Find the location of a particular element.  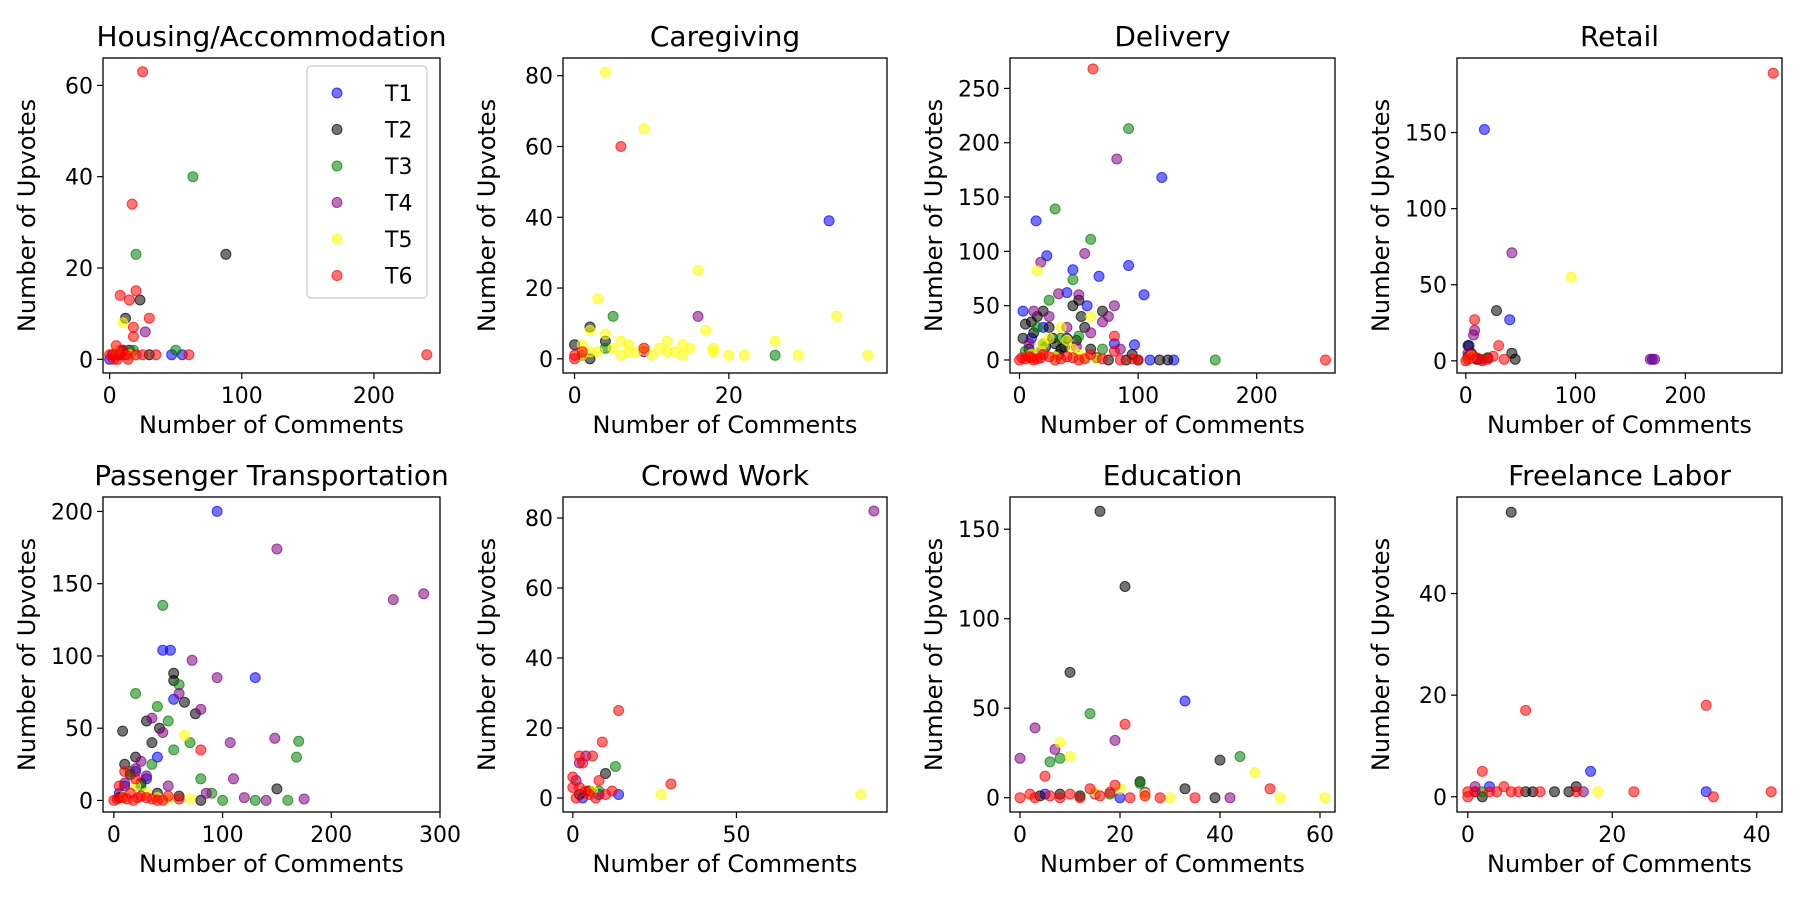

series-T4 is located at coordinates (1074, 254).